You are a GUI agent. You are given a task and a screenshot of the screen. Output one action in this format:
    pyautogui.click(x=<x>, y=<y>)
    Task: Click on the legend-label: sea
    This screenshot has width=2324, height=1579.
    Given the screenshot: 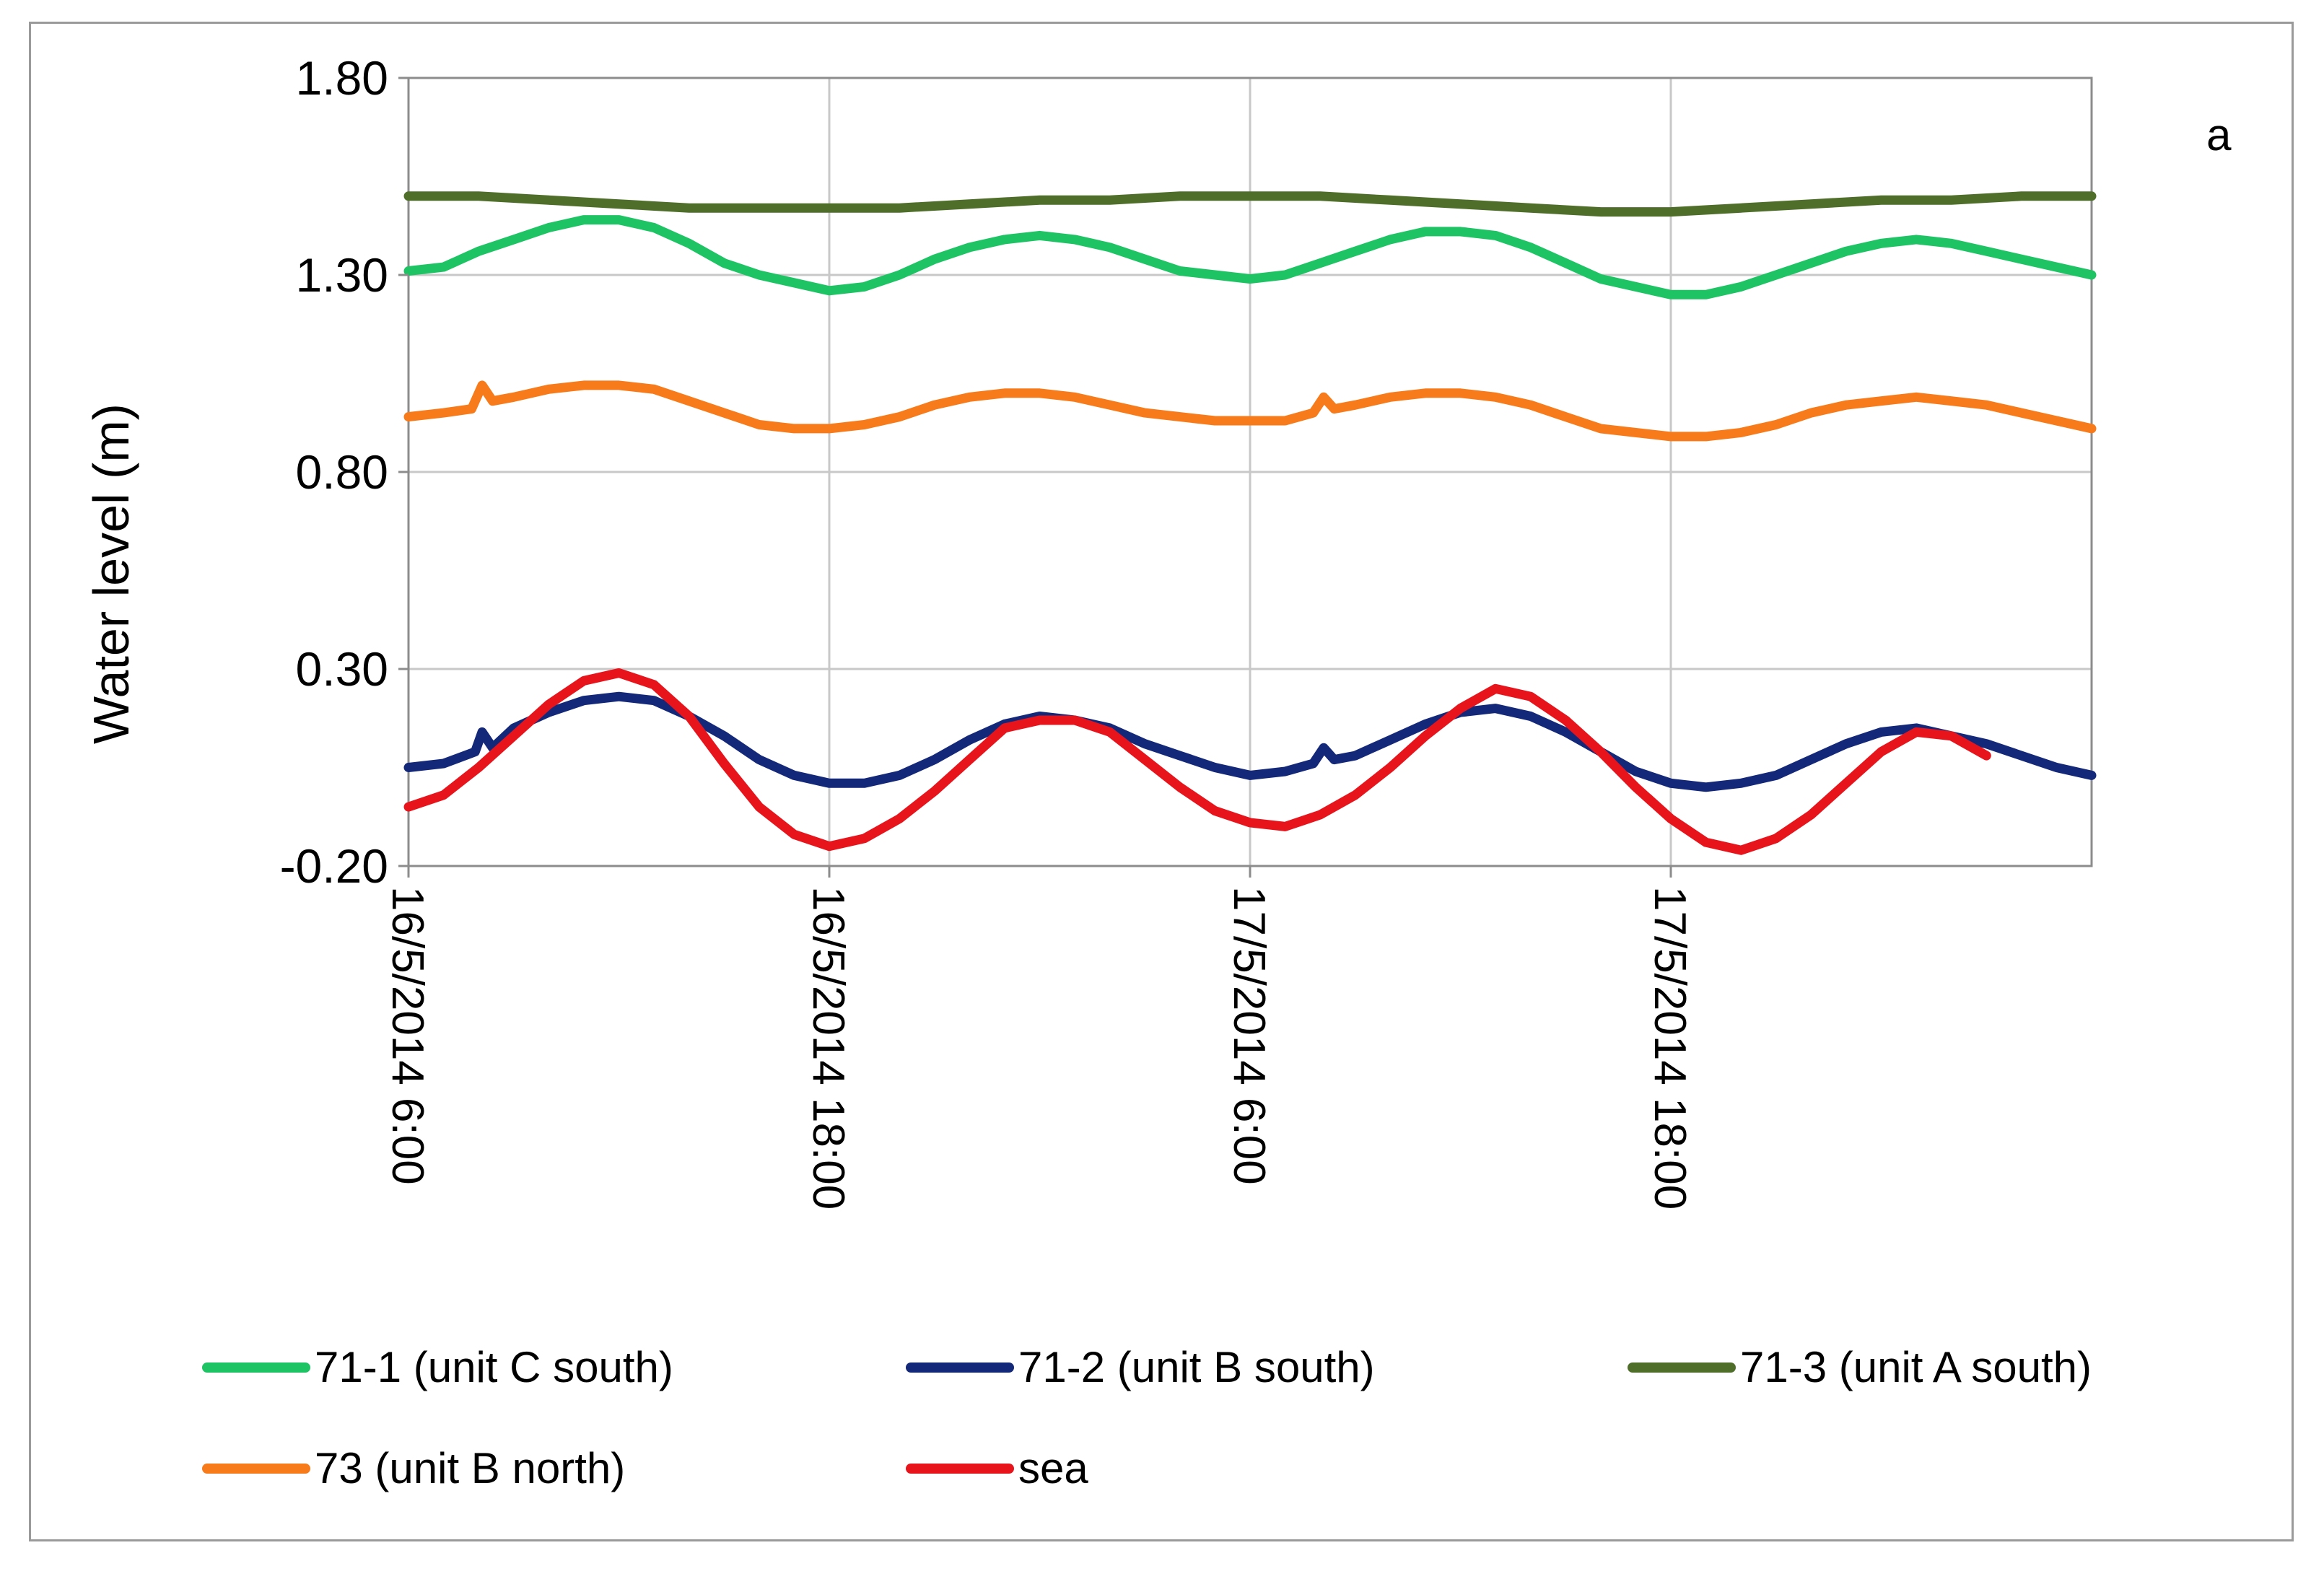 What is the action you would take?
    pyautogui.click(x=1053, y=1468)
    